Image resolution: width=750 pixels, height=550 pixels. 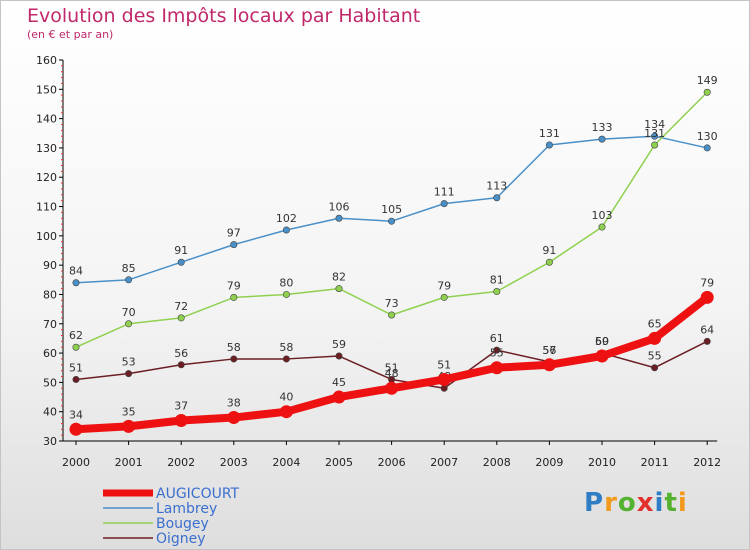 What do you see at coordinates (50, 382) in the screenshot?
I see `y-tick-label: 50` at bounding box center [50, 382].